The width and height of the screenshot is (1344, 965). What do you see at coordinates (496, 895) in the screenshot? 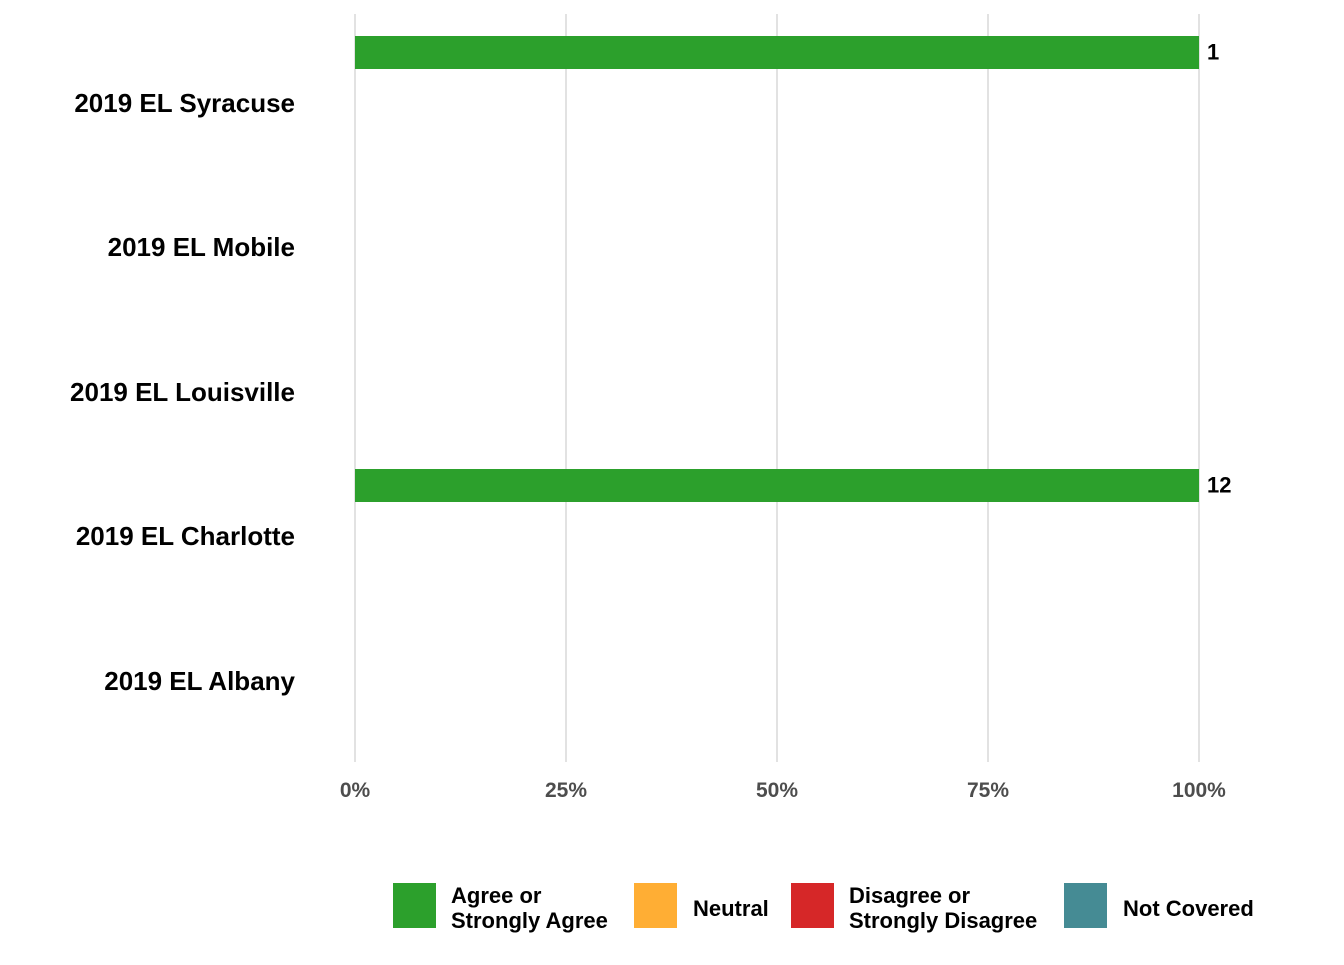
I see `legend-label: Agree or` at bounding box center [496, 895].